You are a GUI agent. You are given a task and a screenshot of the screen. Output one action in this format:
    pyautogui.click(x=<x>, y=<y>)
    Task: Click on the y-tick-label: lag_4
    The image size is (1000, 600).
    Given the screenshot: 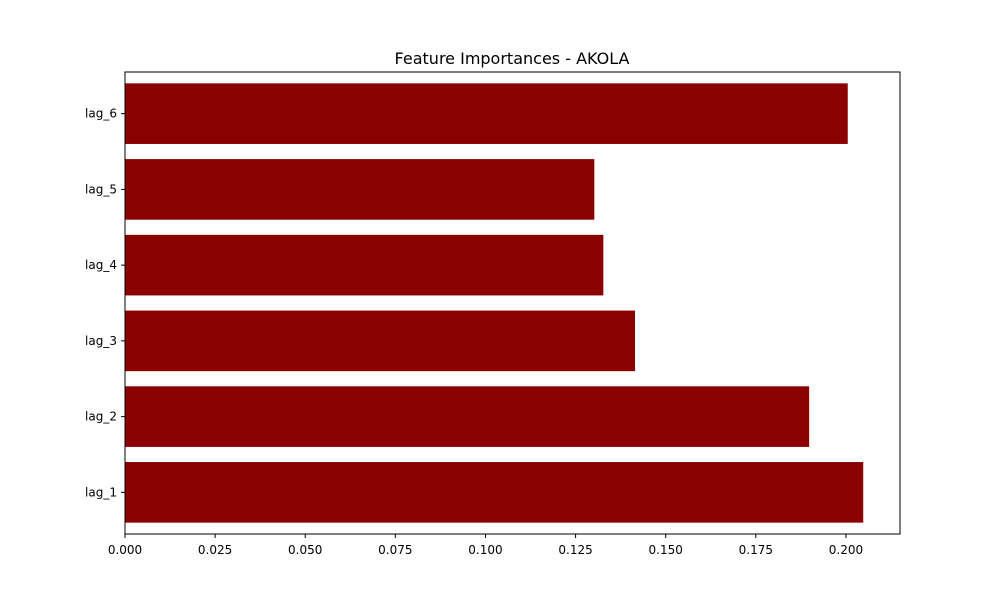 What is the action you would take?
    pyautogui.click(x=101, y=265)
    